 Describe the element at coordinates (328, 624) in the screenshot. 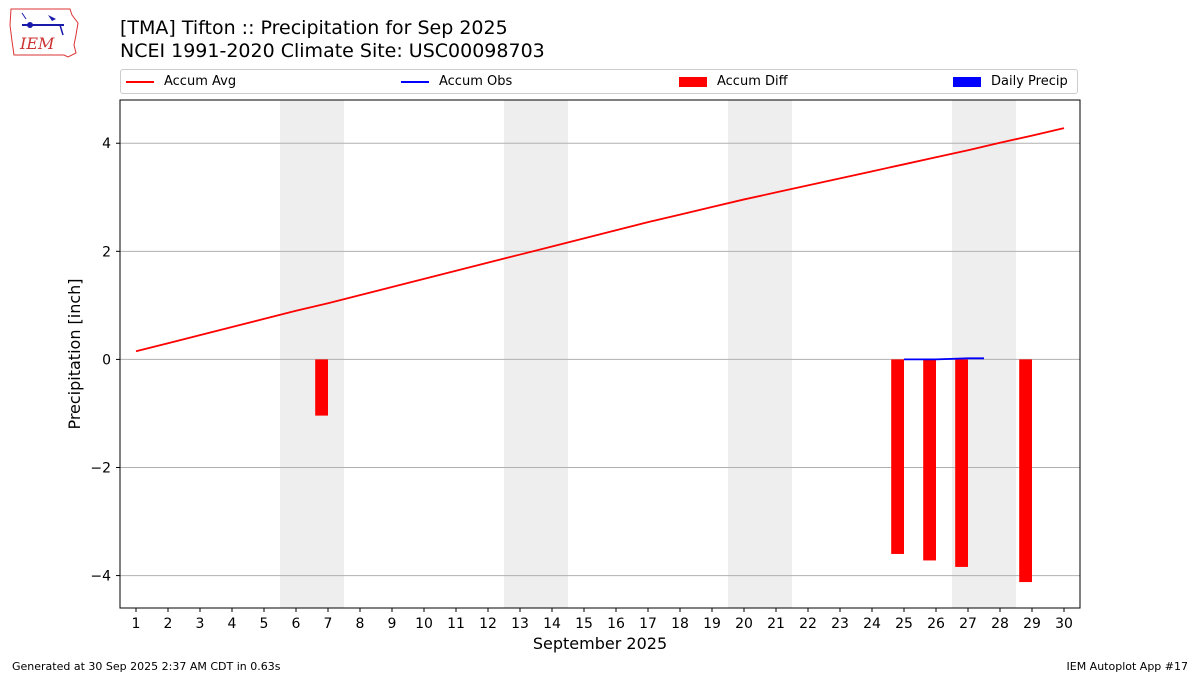

I see `x-tick-label: 7` at that location.